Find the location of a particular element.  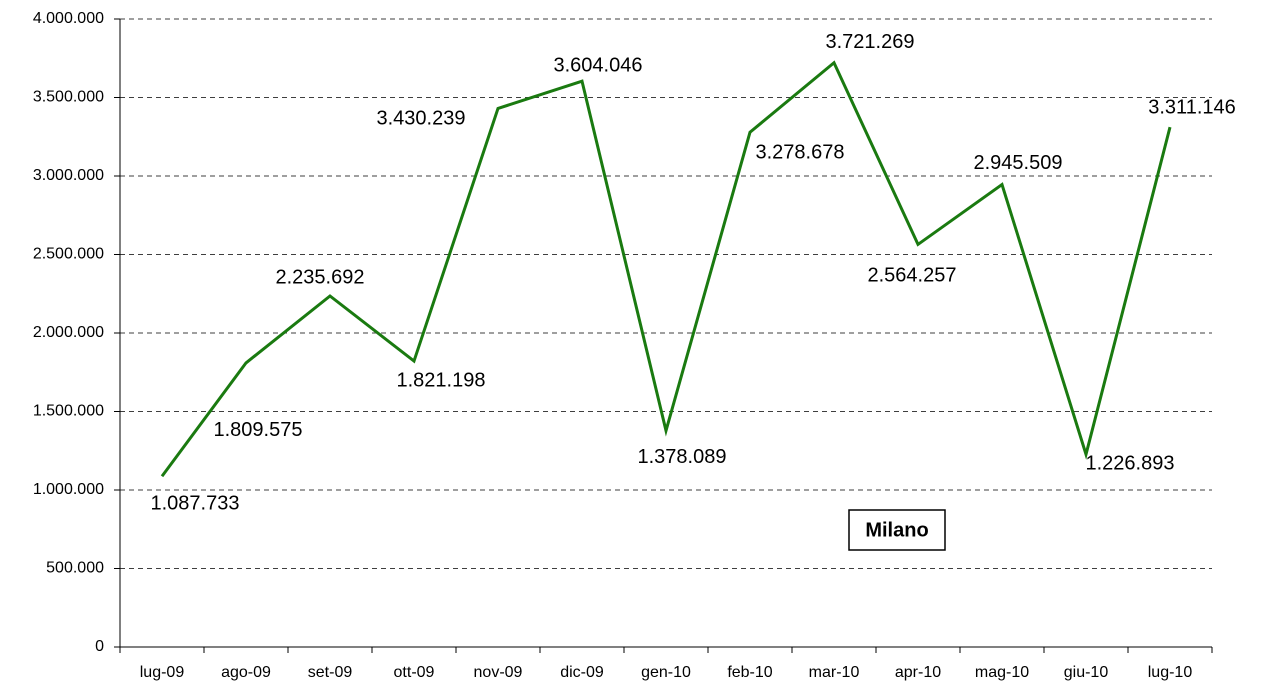

x-tick-label: ago-09 is located at coordinates (246, 672).